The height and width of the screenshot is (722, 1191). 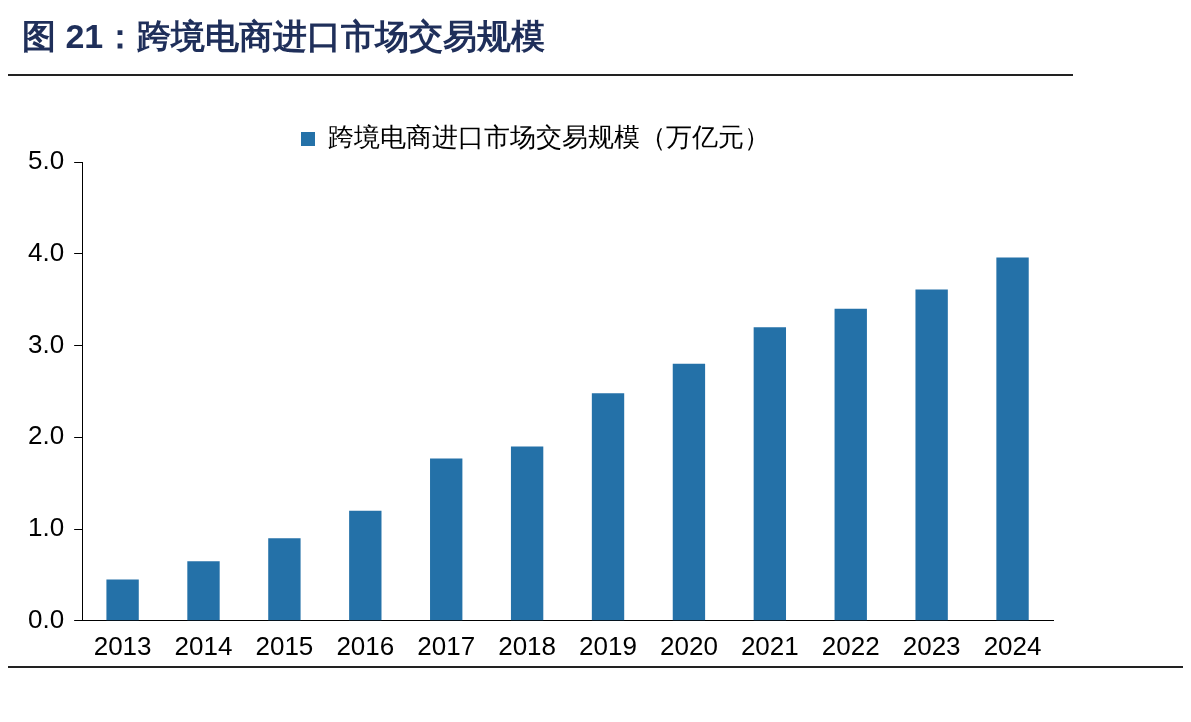 I want to click on x-tick-label: 2021, so click(x=769, y=645).